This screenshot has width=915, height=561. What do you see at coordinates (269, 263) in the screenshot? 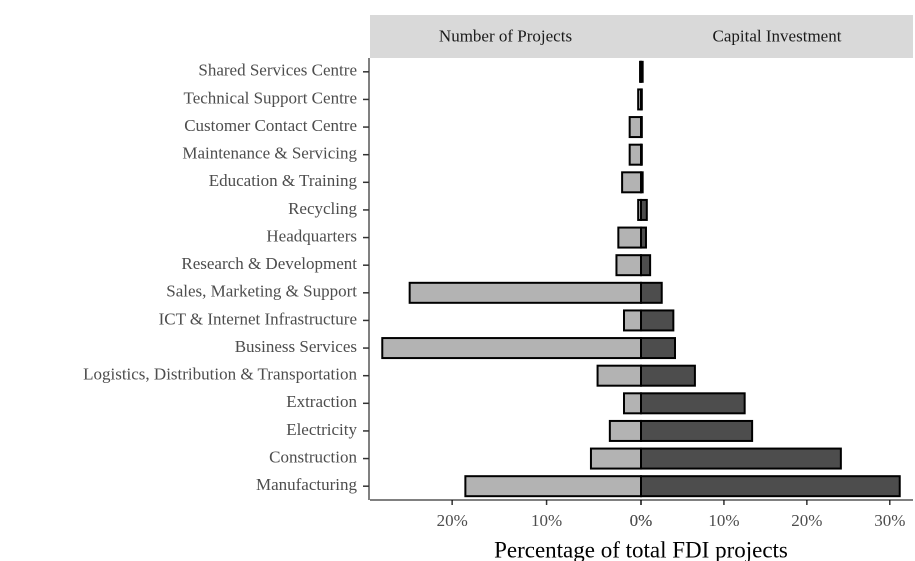
I see `y-tick-label: Research & Development` at bounding box center [269, 263].